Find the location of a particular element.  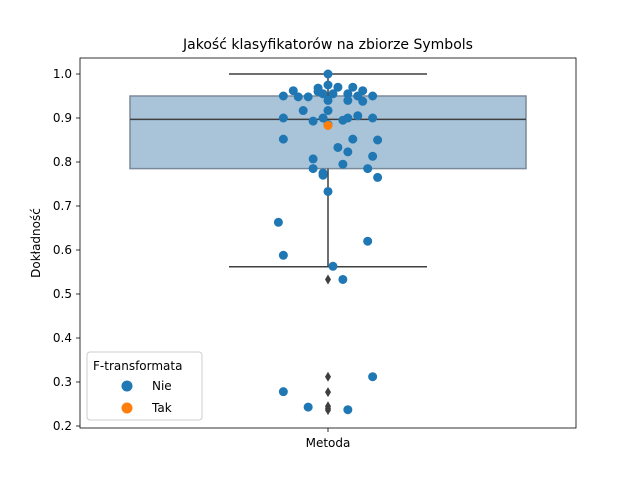

legend-frame is located at coordinates (144, 386).